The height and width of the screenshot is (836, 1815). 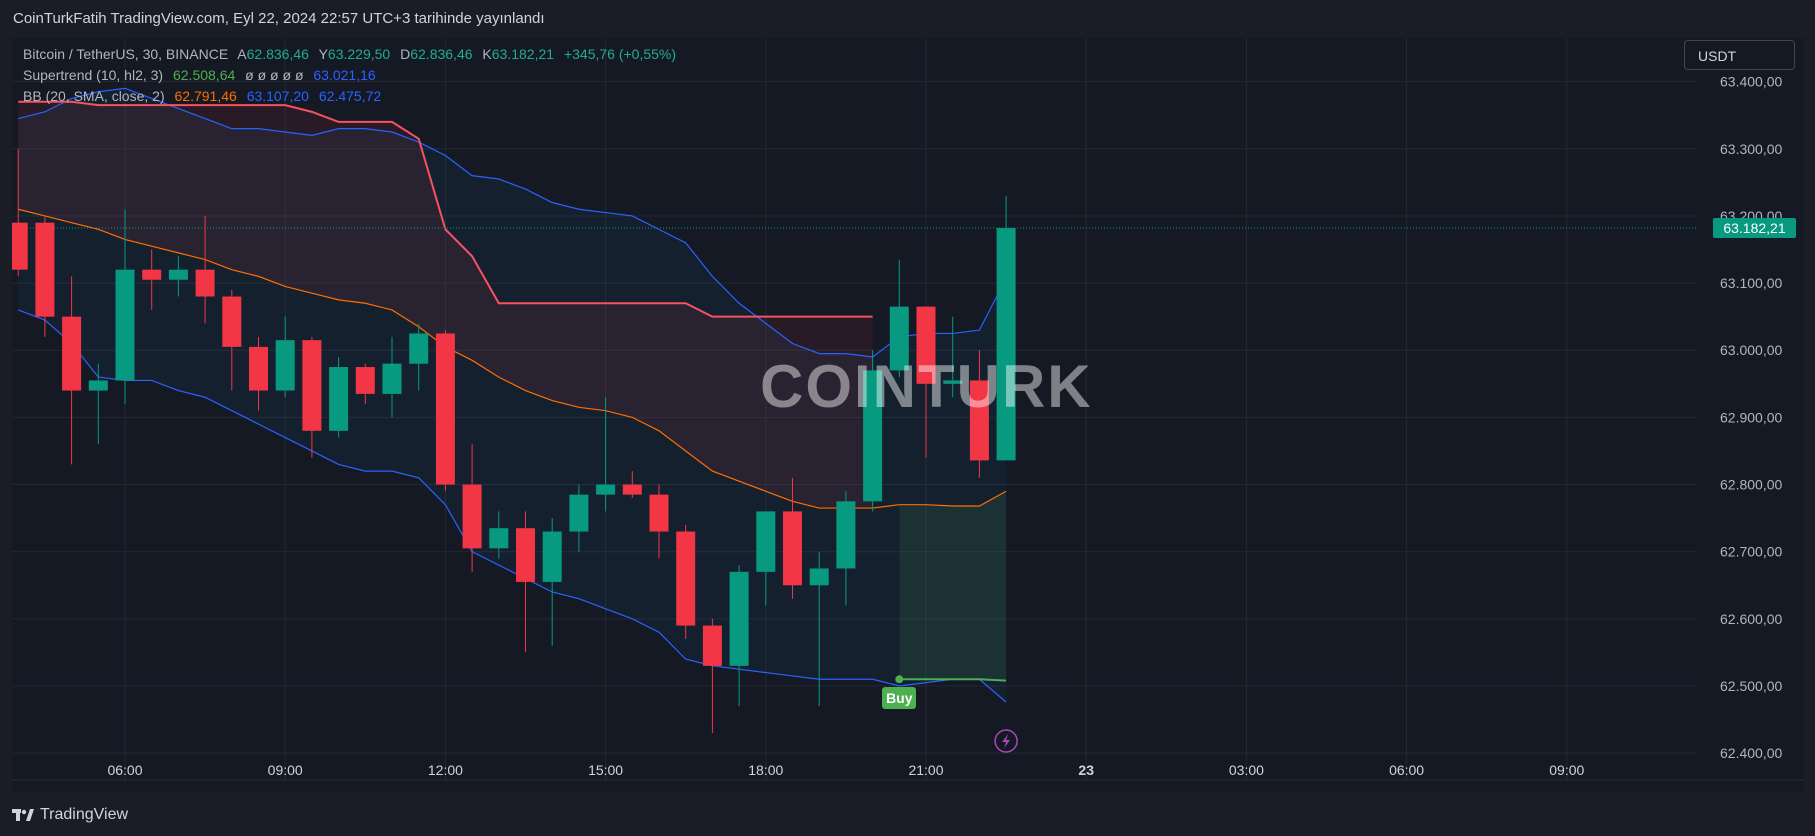 What do you see at coordinates (487, 54) in the screenshot?
I see `close-label: K` at bounding box center [487, 54].